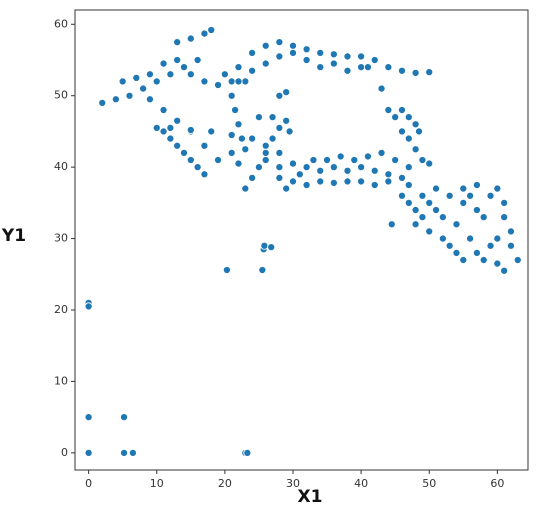 This screenshot has height=512, width=550. Describe the element at coordinates (225, 483) in the screenshot. I see `x-tick-label: 20` at that location.